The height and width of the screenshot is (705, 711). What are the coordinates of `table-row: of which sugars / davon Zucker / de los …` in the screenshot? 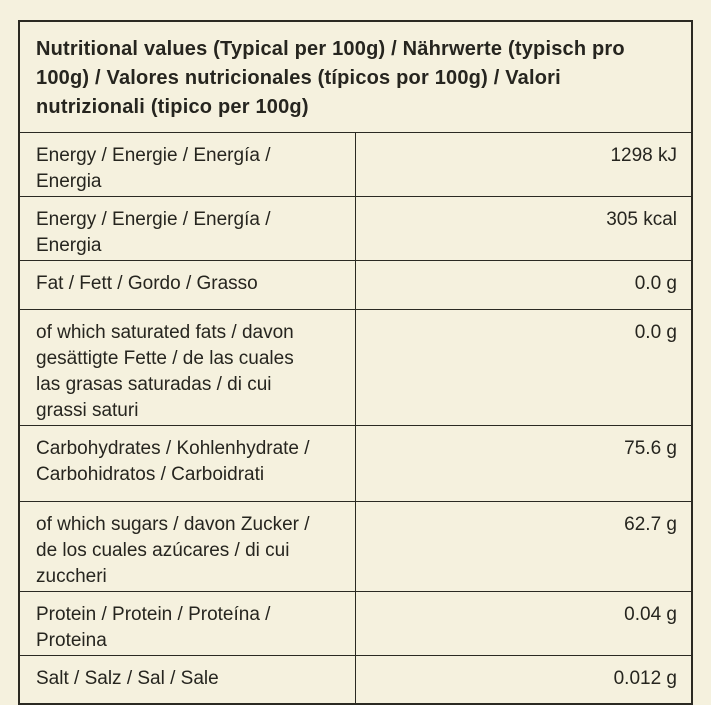 It's located at (355, 546).